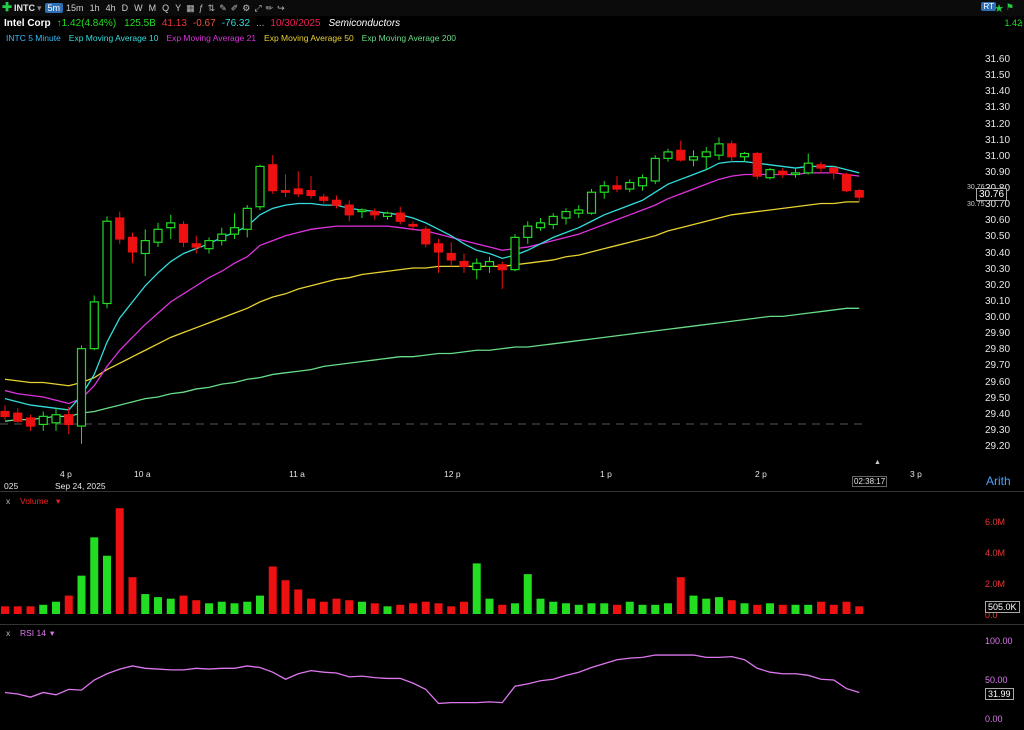 The width and height of the screenshot is (1024, 730). I want to click on timeframe-W: W, so click(138, 8).